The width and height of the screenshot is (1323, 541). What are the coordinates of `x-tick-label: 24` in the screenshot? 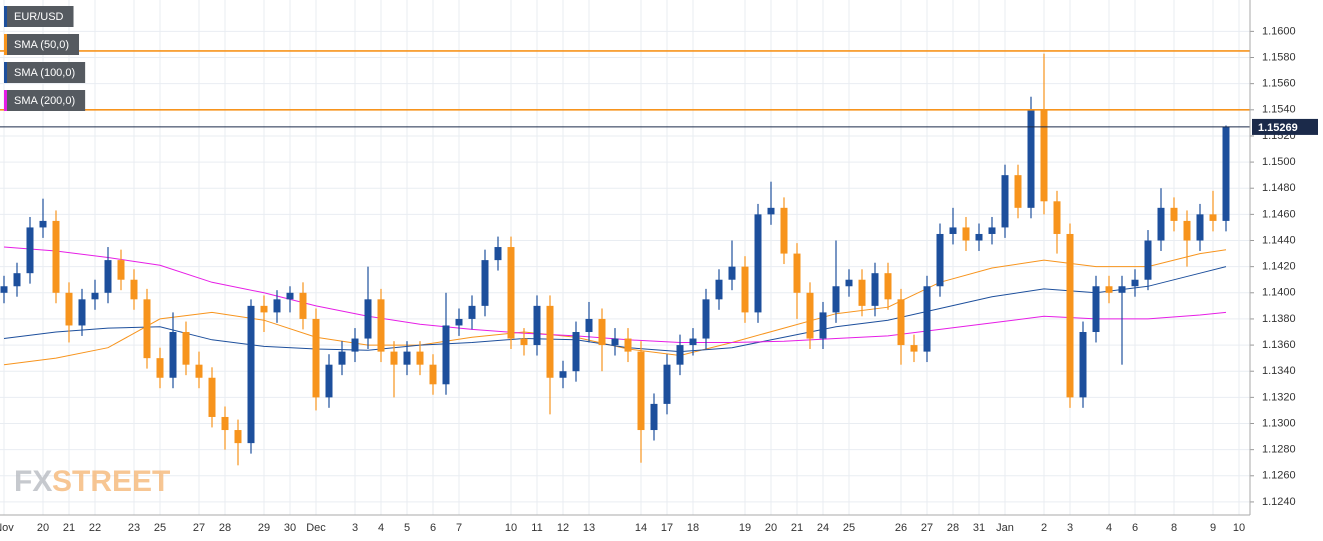 It's located at (823, 528).